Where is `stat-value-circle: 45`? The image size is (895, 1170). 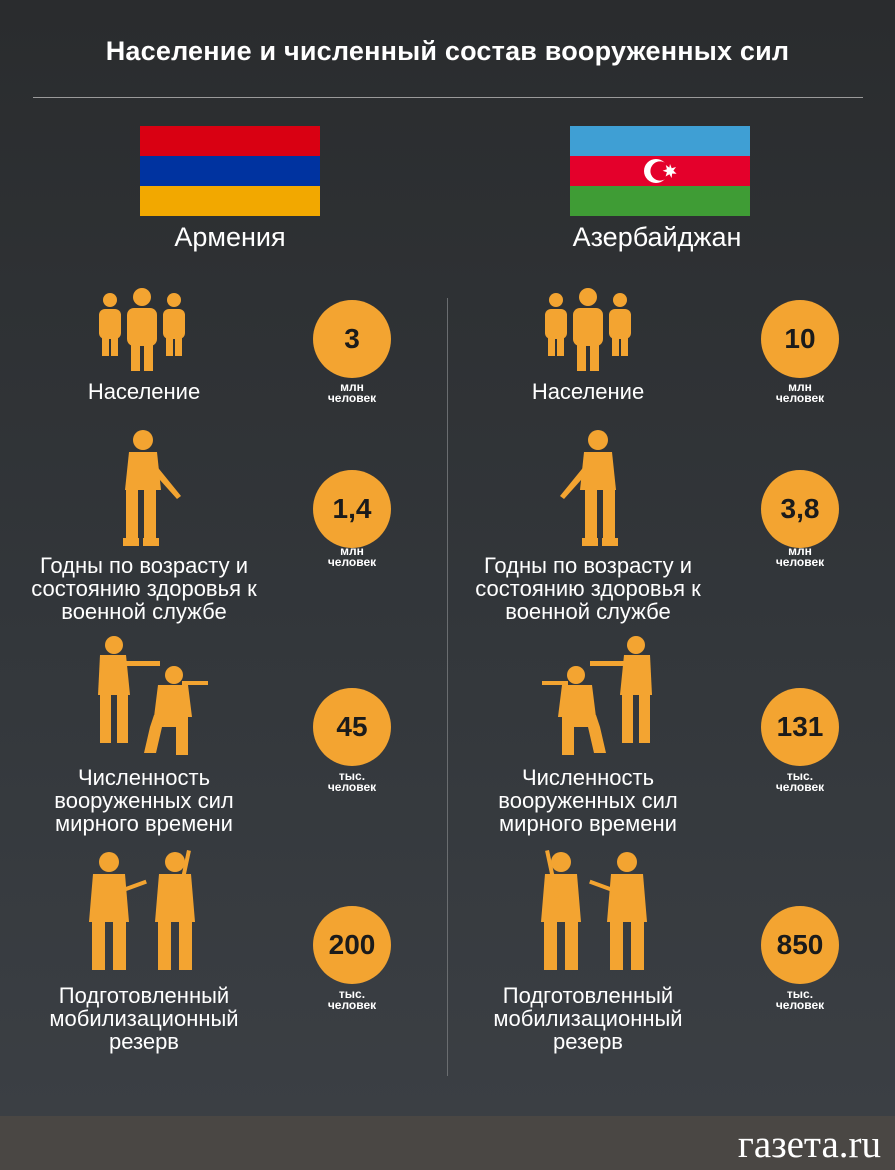
stat-value-circle: 45 is located at coordinates (352, 727).